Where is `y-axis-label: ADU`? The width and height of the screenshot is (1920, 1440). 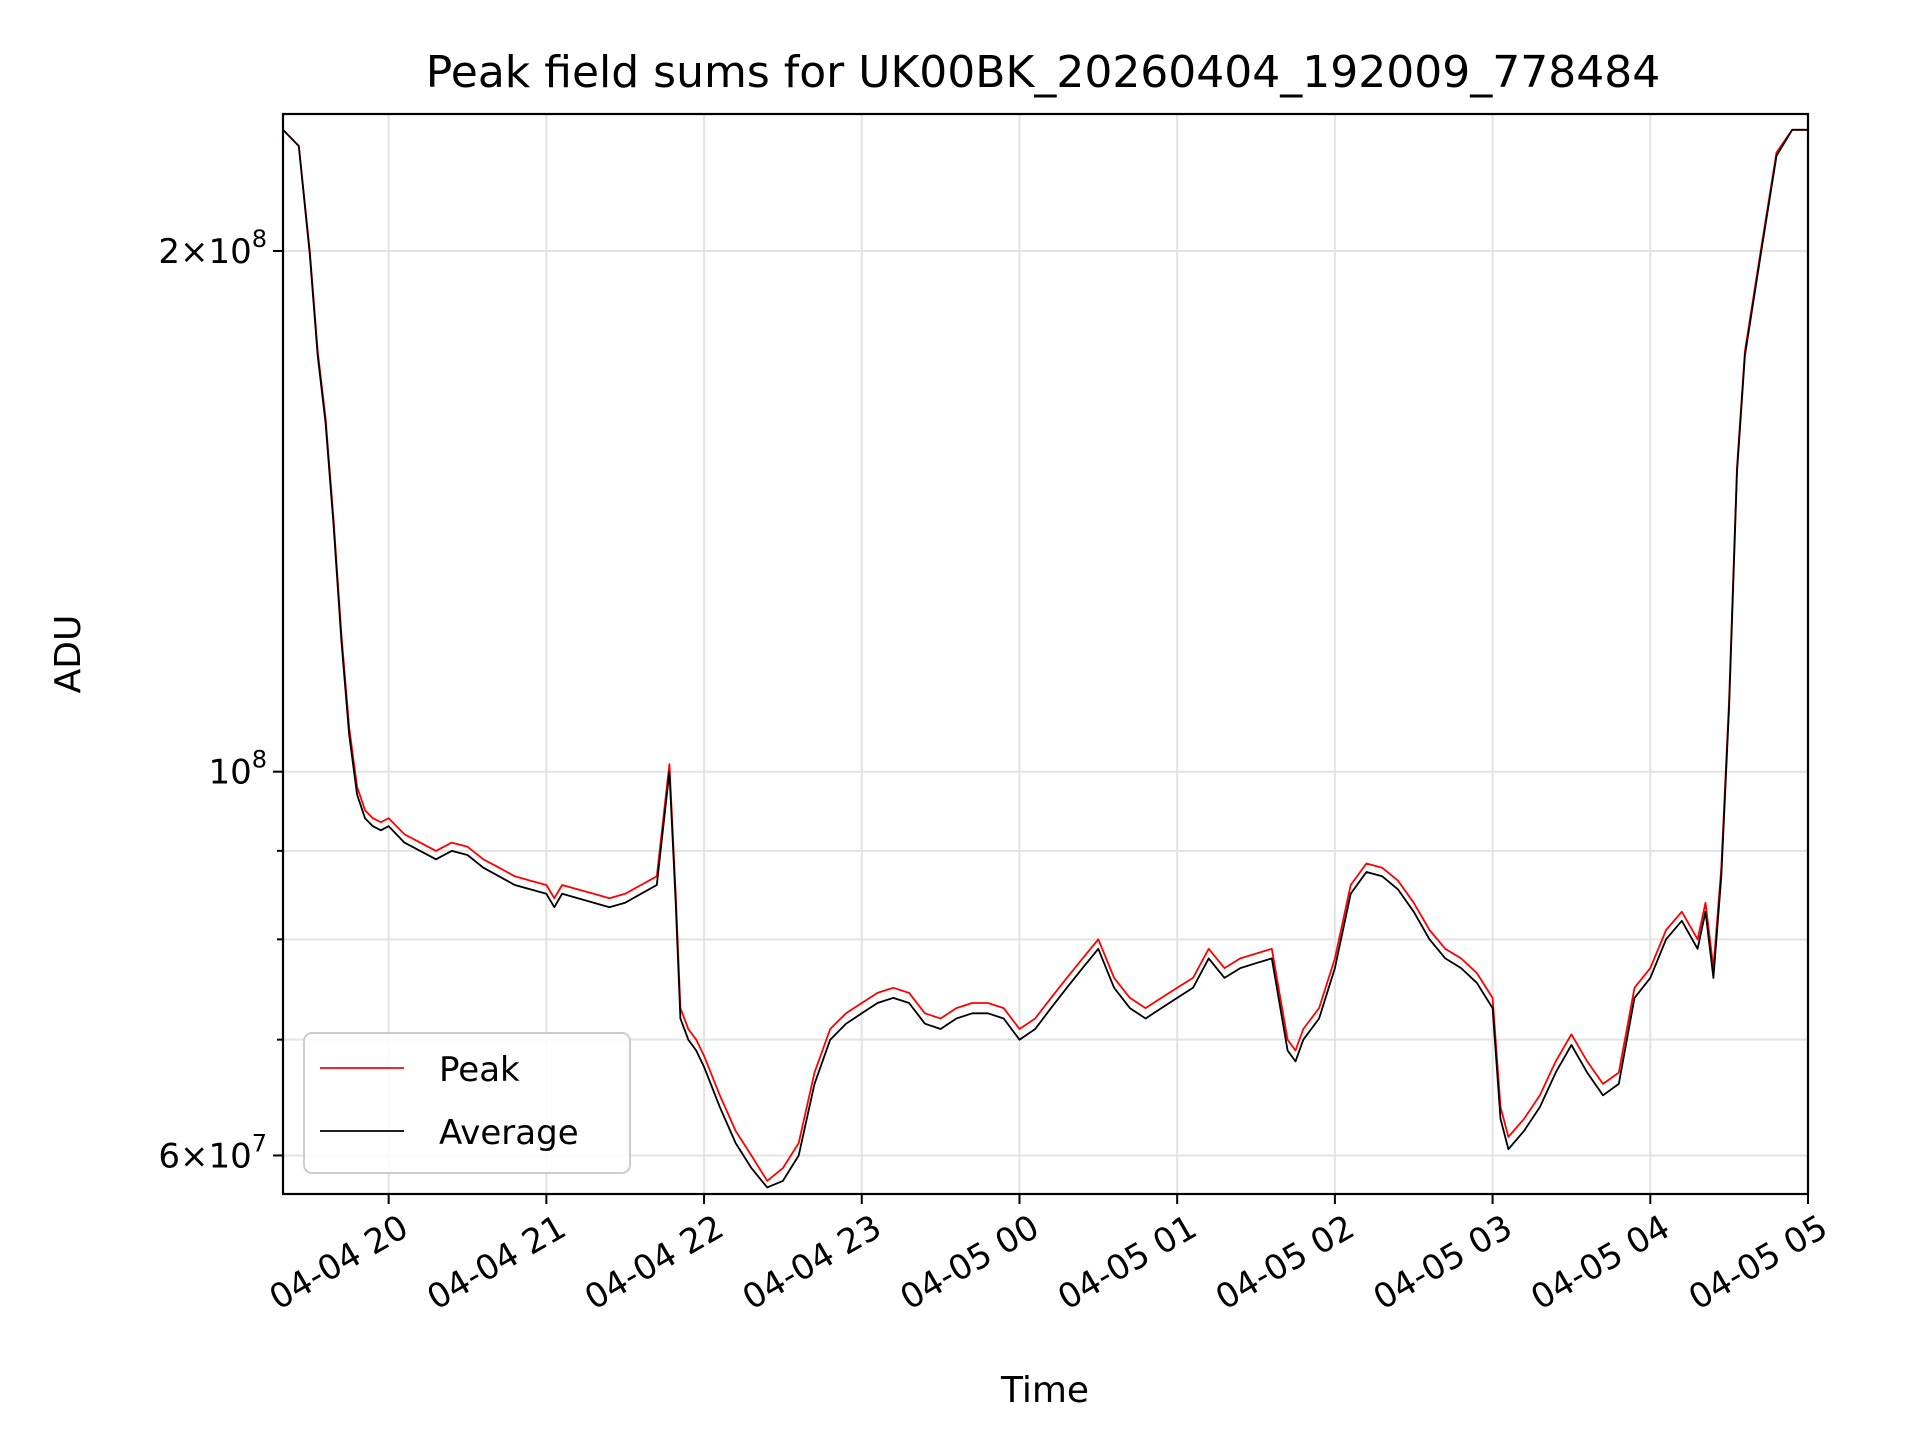
y-axis-label: ADU is located at coordinates (68, 654).